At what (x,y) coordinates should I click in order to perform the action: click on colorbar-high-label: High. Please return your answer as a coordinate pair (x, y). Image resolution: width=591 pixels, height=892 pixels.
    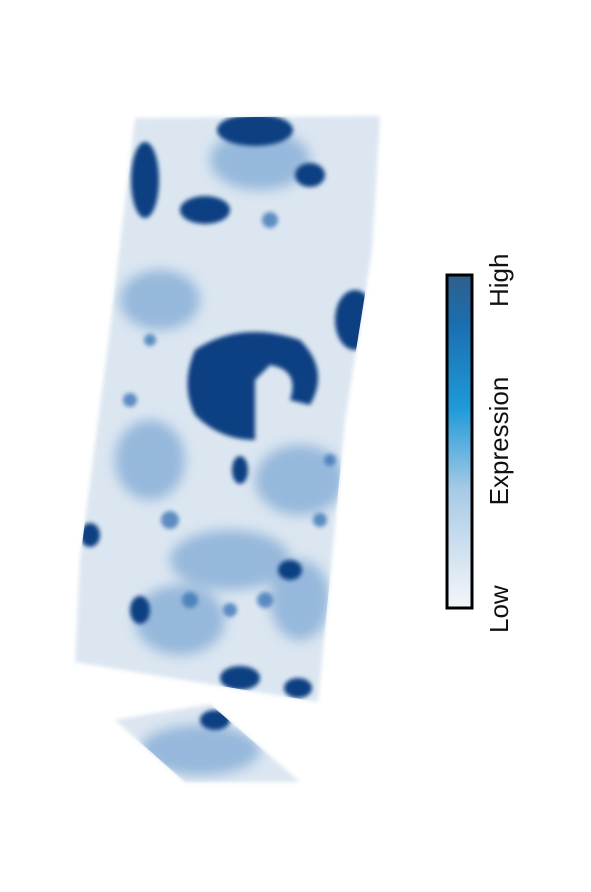
    Looking at the image, I should click on (499, 280).